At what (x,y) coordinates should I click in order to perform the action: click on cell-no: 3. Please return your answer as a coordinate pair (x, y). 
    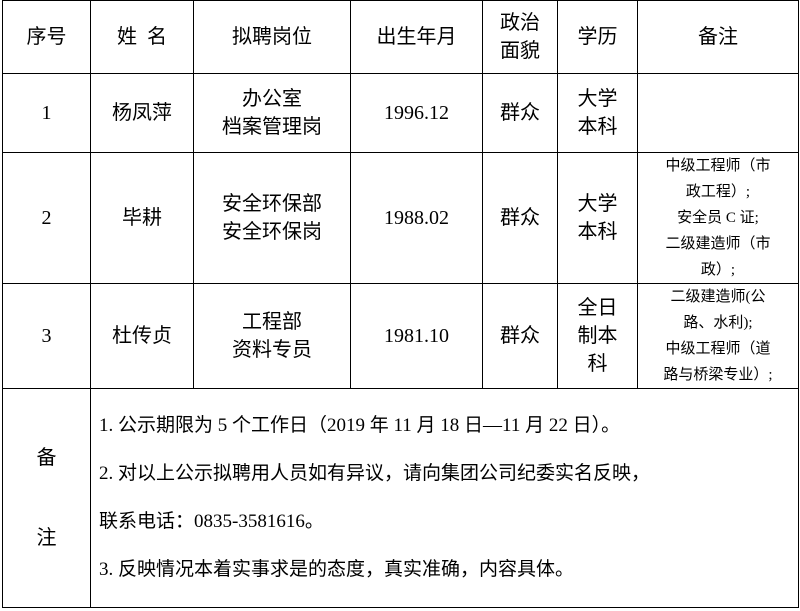
    Looking at the image, I should click on (46, 336).